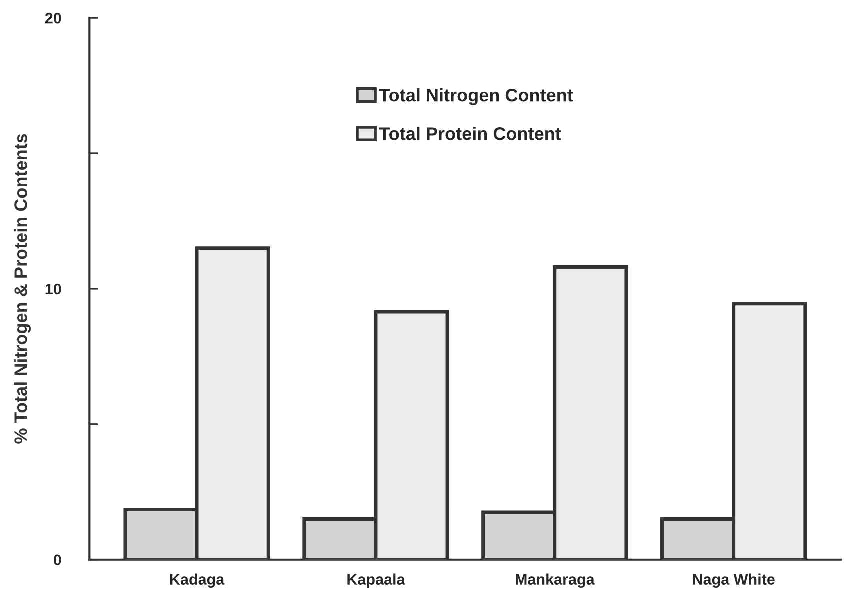  Describe the element at coordinates (476, 97) in the screenshot. I see `legend-label: Total Nitrogen Content` at that location.